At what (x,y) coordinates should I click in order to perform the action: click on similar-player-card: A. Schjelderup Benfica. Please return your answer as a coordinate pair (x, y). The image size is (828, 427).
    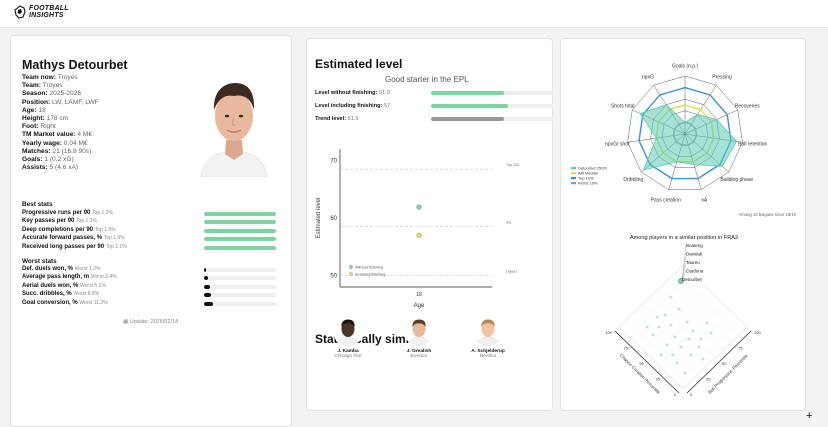
    Looking at the image, I should click on (488, 337).